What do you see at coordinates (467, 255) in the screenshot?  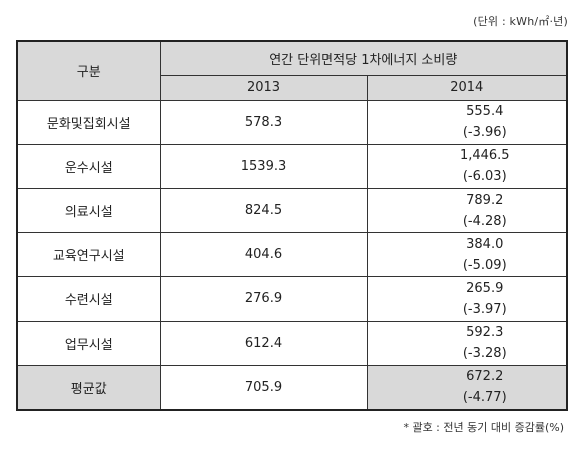 I see `value-2014-cell: 384.0 (-5.09)` at bounding box center [467, 255].